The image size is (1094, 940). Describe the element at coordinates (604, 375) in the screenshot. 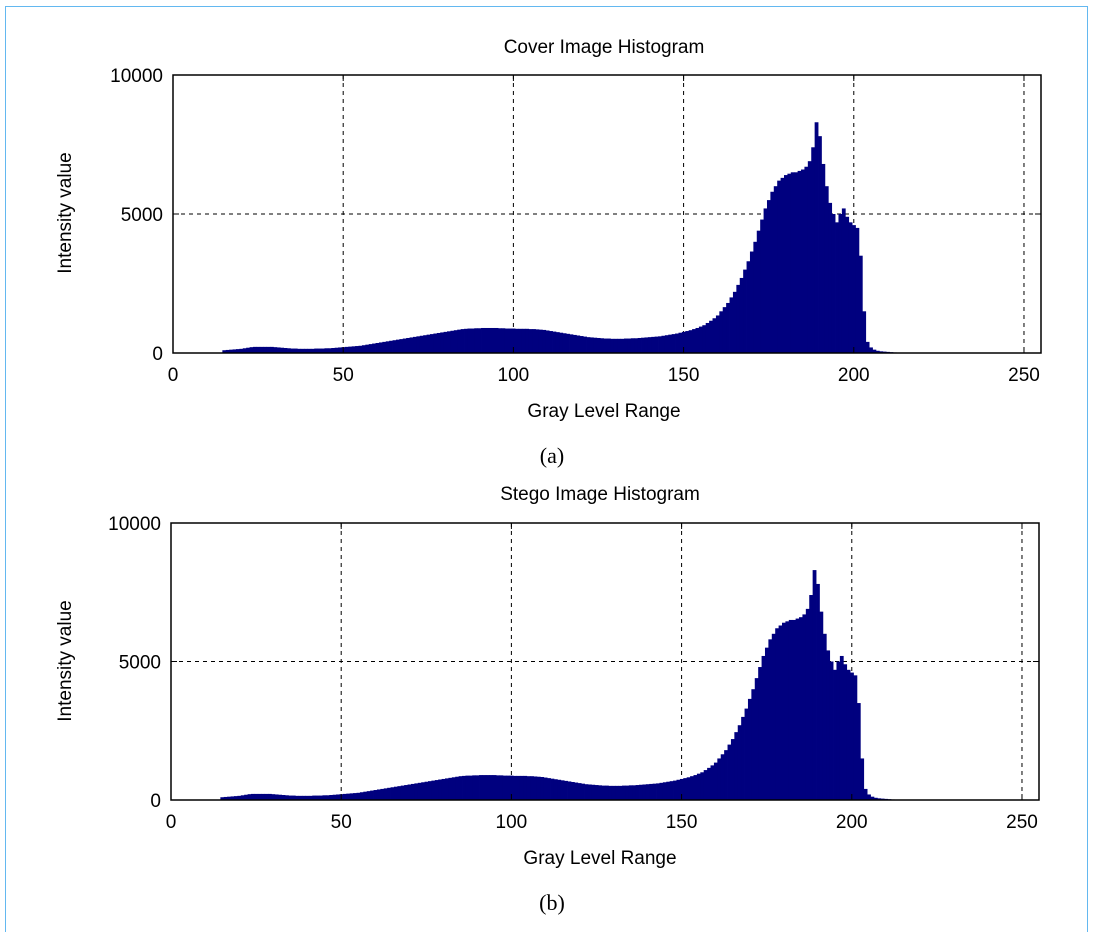

I see `x-tick-labels: 0 50 100 150 200 250` at that location.